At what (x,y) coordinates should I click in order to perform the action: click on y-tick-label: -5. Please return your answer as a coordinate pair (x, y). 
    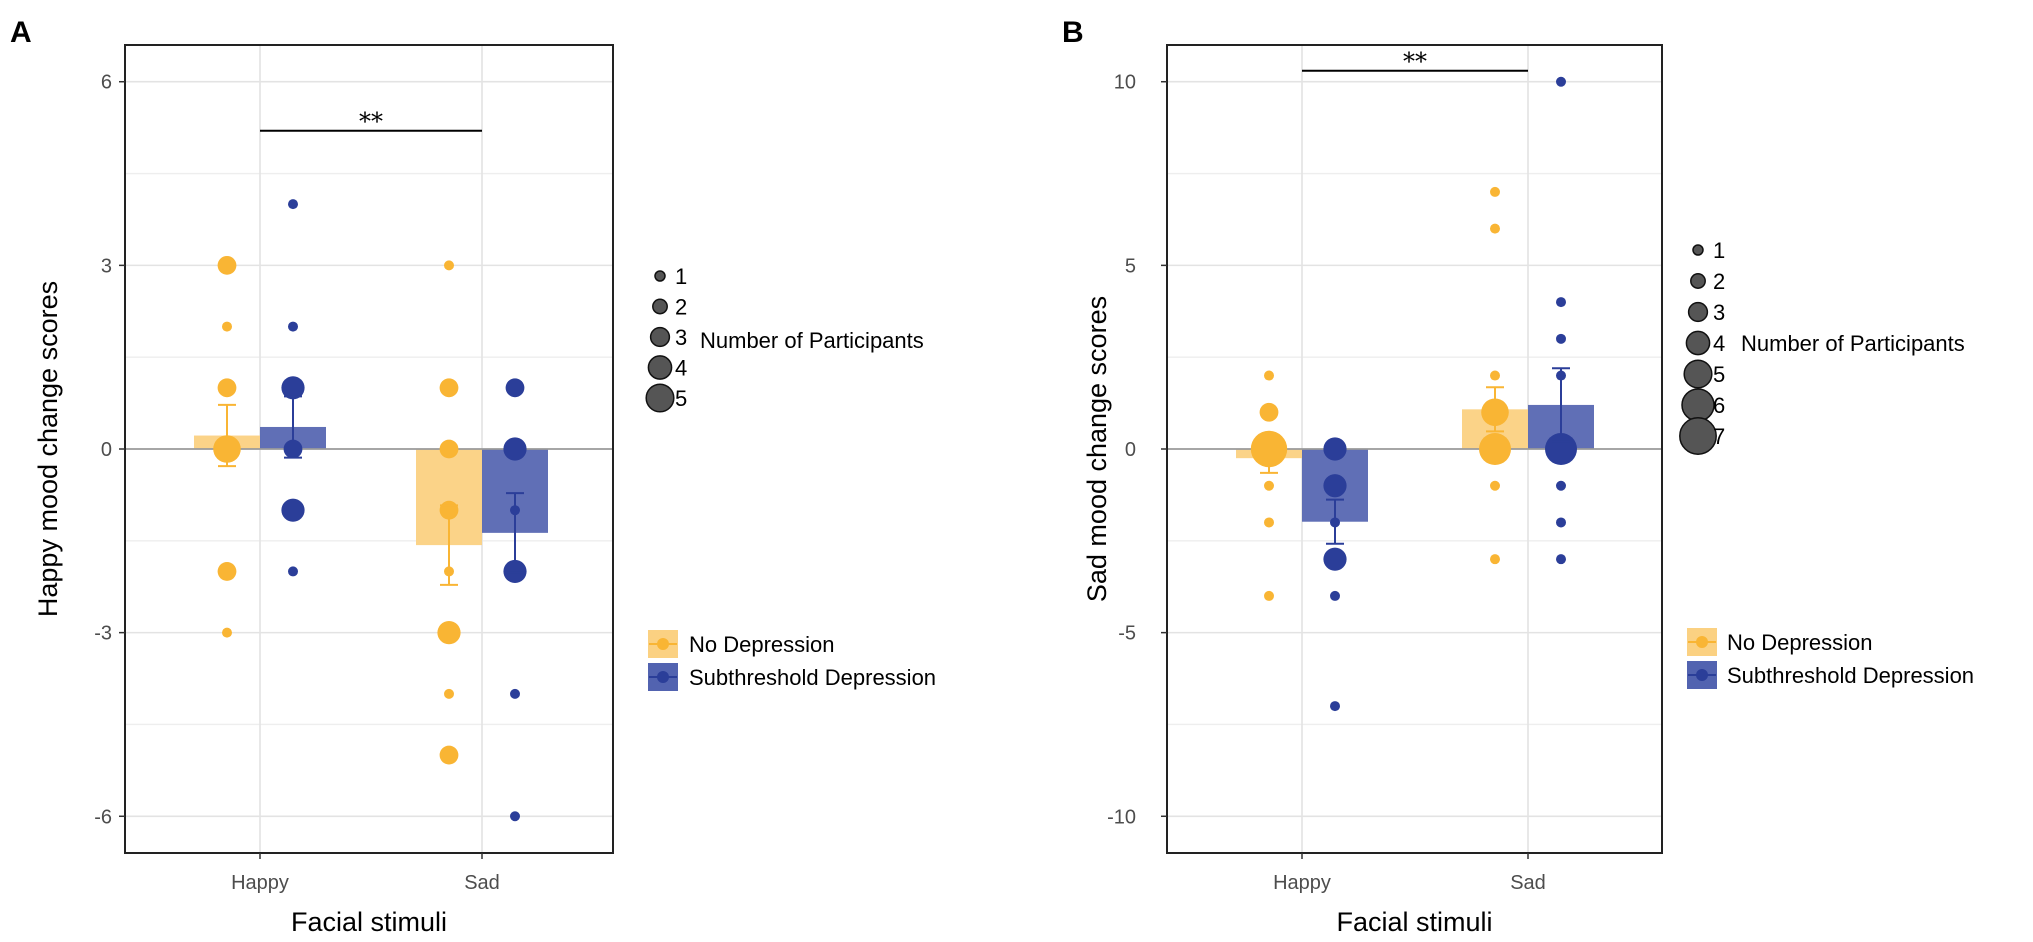
    Looking at the image, I should click on (1127, 634).